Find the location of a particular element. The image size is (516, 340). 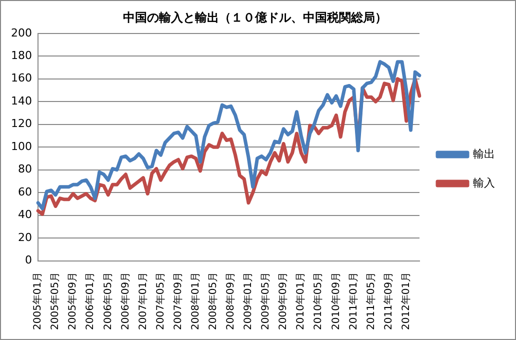

x-tick-label: 2008年05月 is located at coordinates (212, 301).